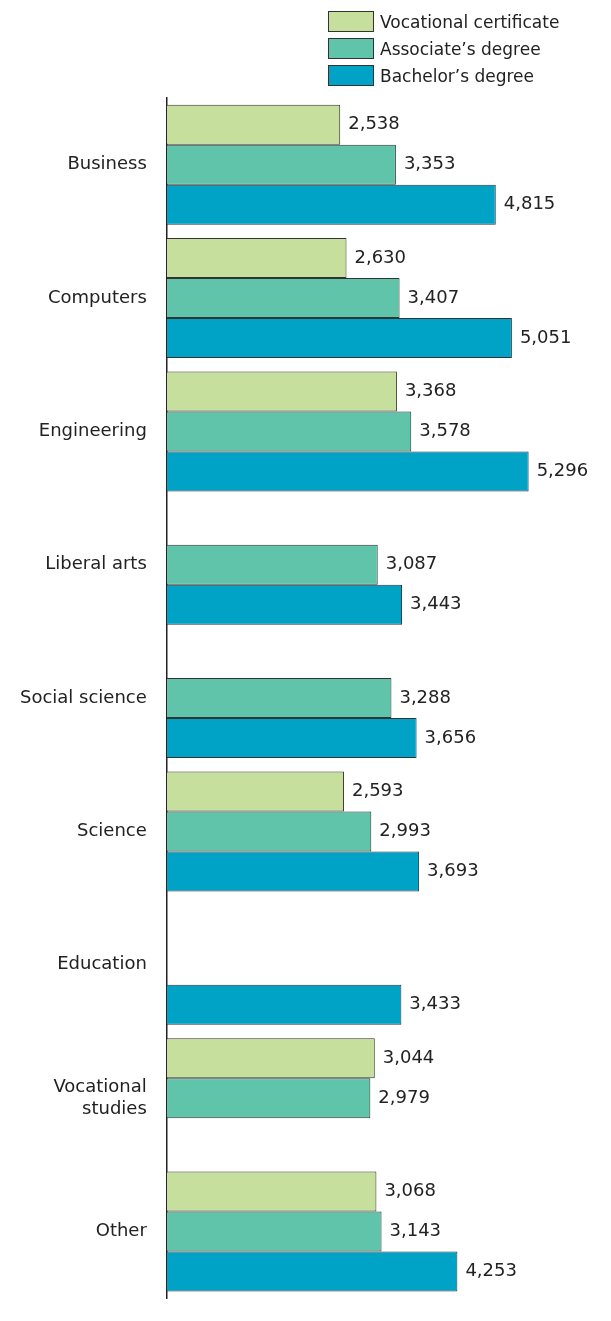 Image resolution: width=611 pixels, height=1321 pixels. What do you see at coordinates (377, 790) in the screenshot?
I see `data-label: 2,593` at bounding box center [377, 790].